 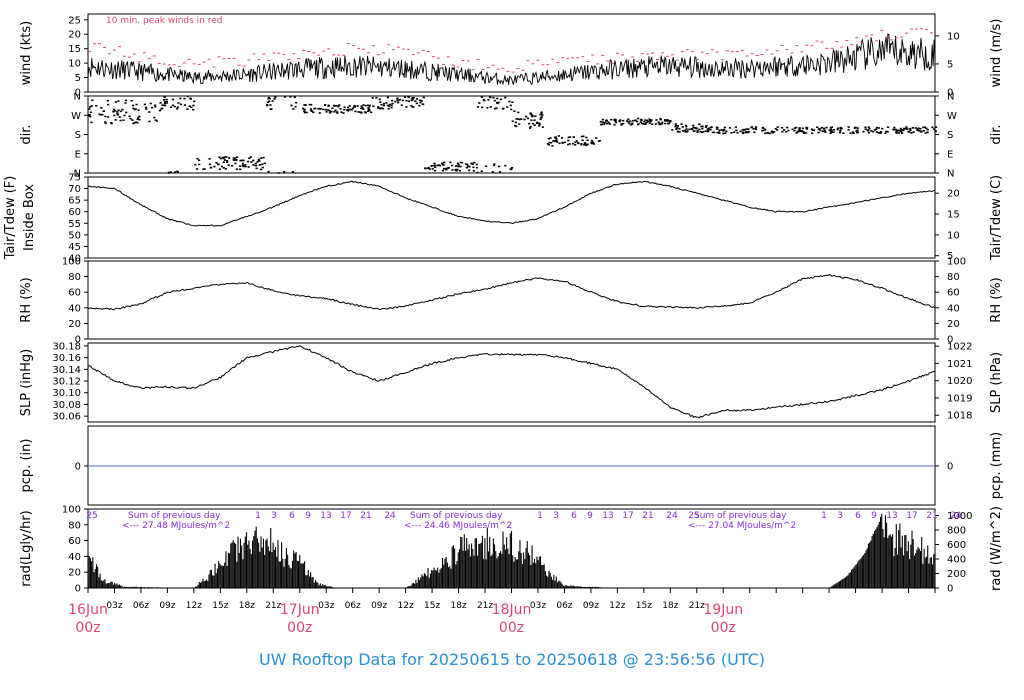 What do you see at coordinates (740, 516) in the screenshot?
I see `day-summary-title: Sum of previous day` at bounding box center [740, 516].